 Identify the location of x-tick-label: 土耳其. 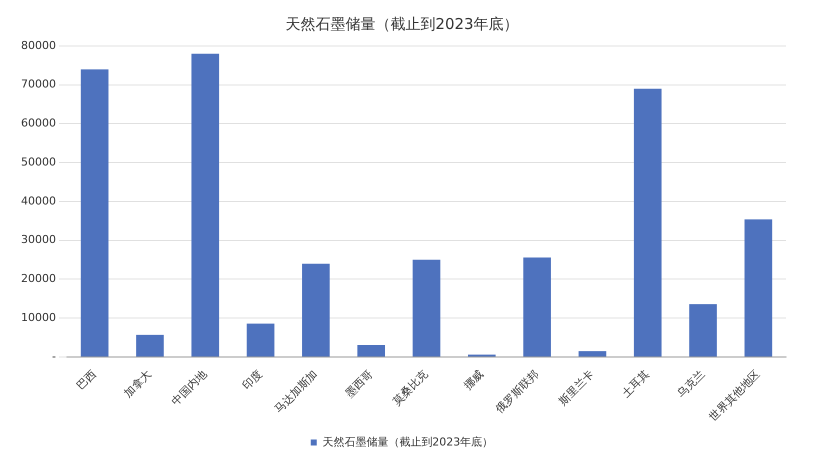
(635, 384).